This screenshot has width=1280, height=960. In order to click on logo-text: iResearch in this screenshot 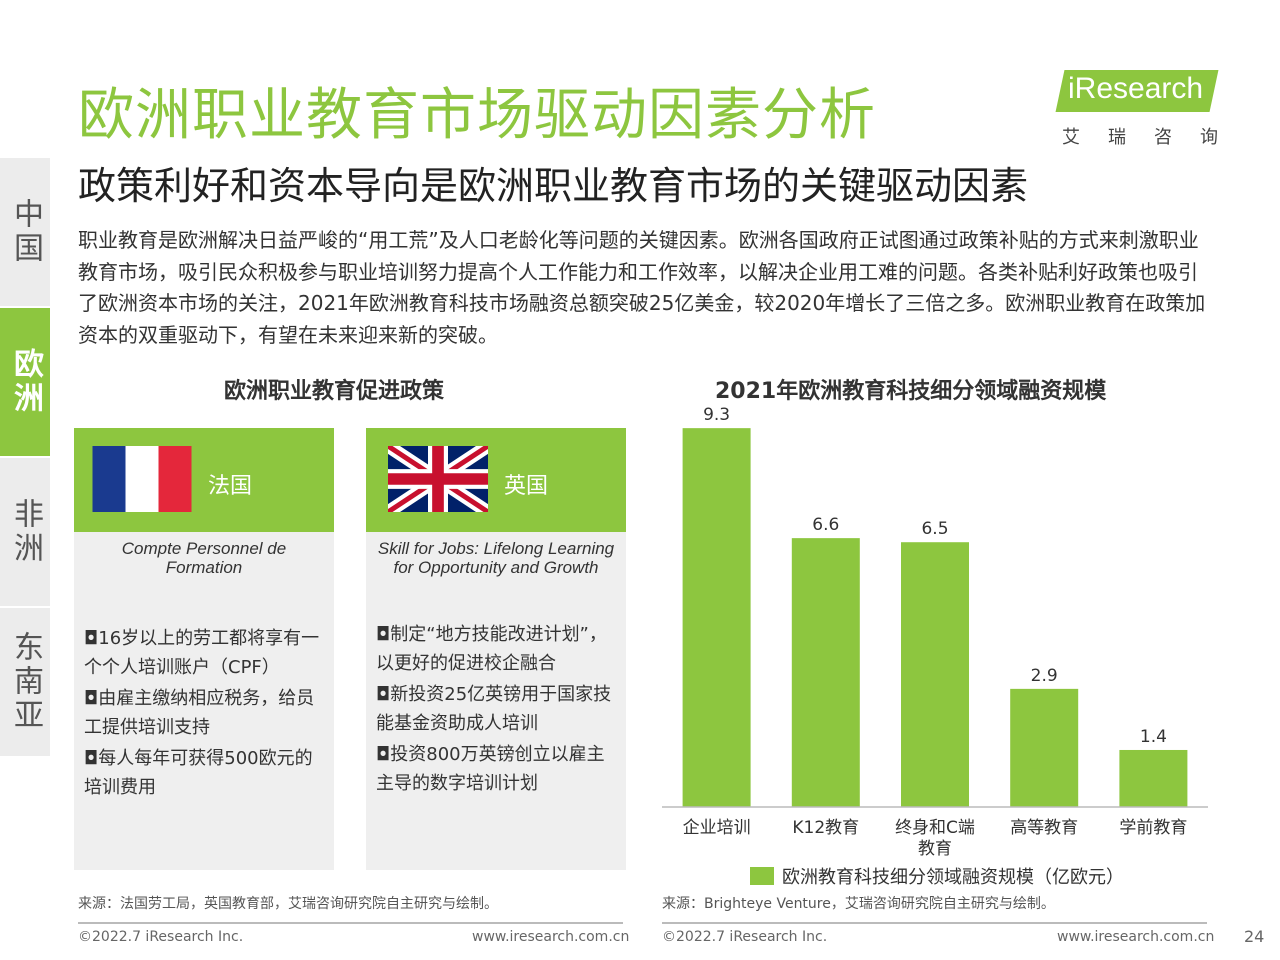, I will do `click(1136, 88)`.